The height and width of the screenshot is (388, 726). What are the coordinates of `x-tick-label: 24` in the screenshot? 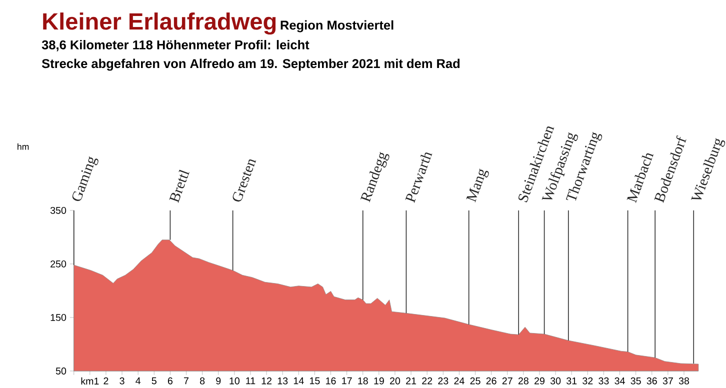 It's located at (459, 381).